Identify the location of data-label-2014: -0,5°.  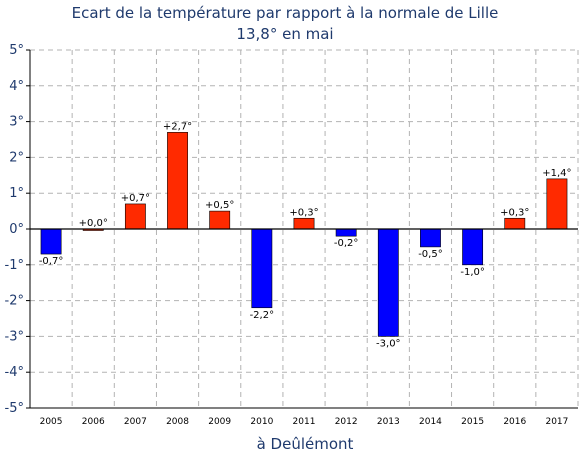
(430, 254).